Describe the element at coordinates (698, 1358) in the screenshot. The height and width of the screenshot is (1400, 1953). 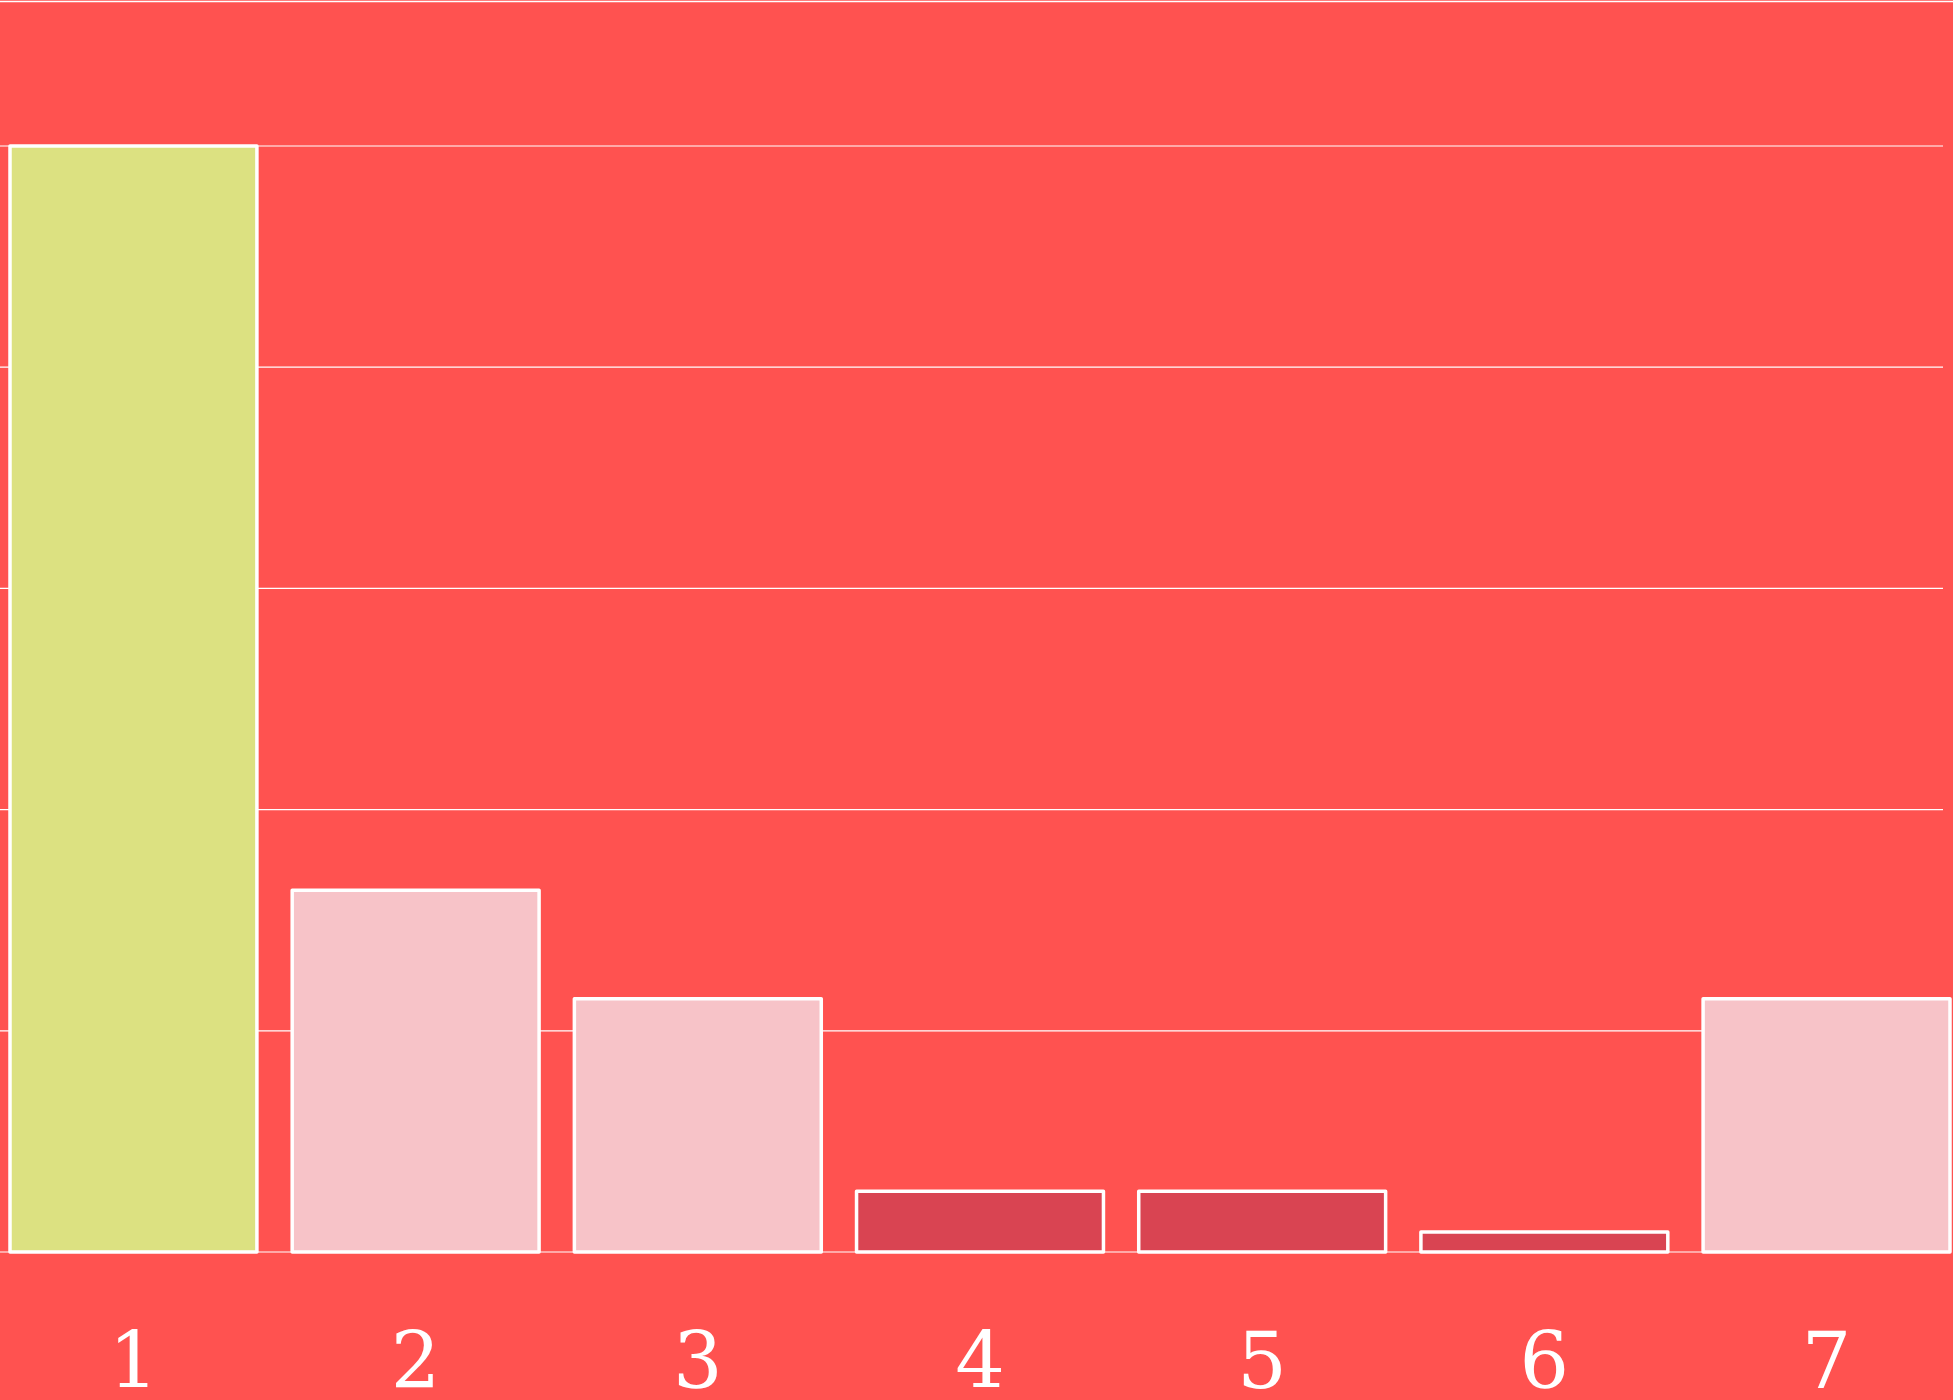
I see `x-tick-label: 3` at that location.